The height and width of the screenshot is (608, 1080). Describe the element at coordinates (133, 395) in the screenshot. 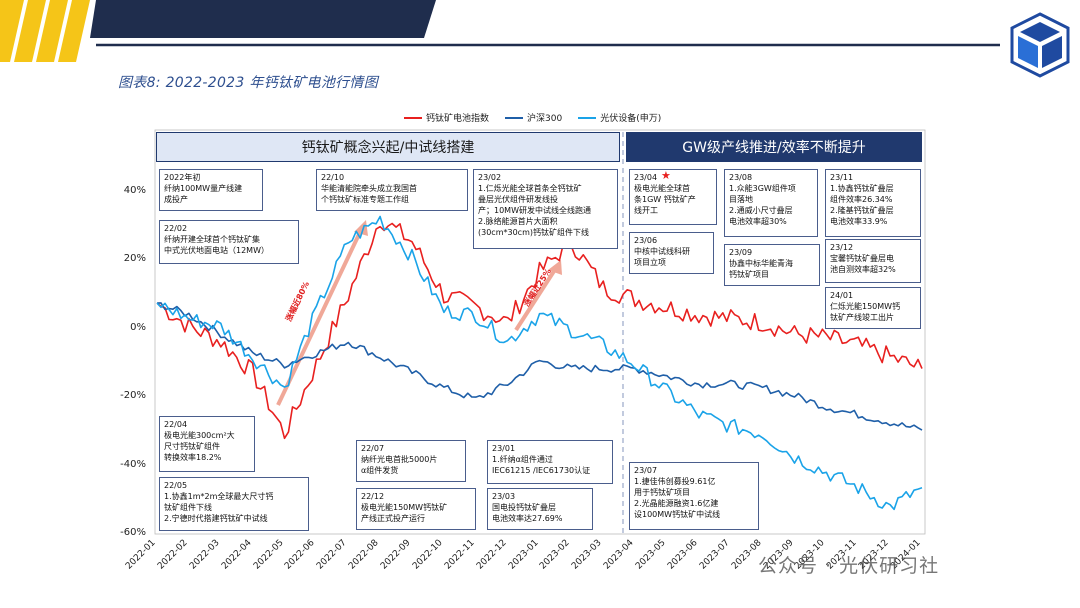

I see `y-tick-label: -20%` at that location.